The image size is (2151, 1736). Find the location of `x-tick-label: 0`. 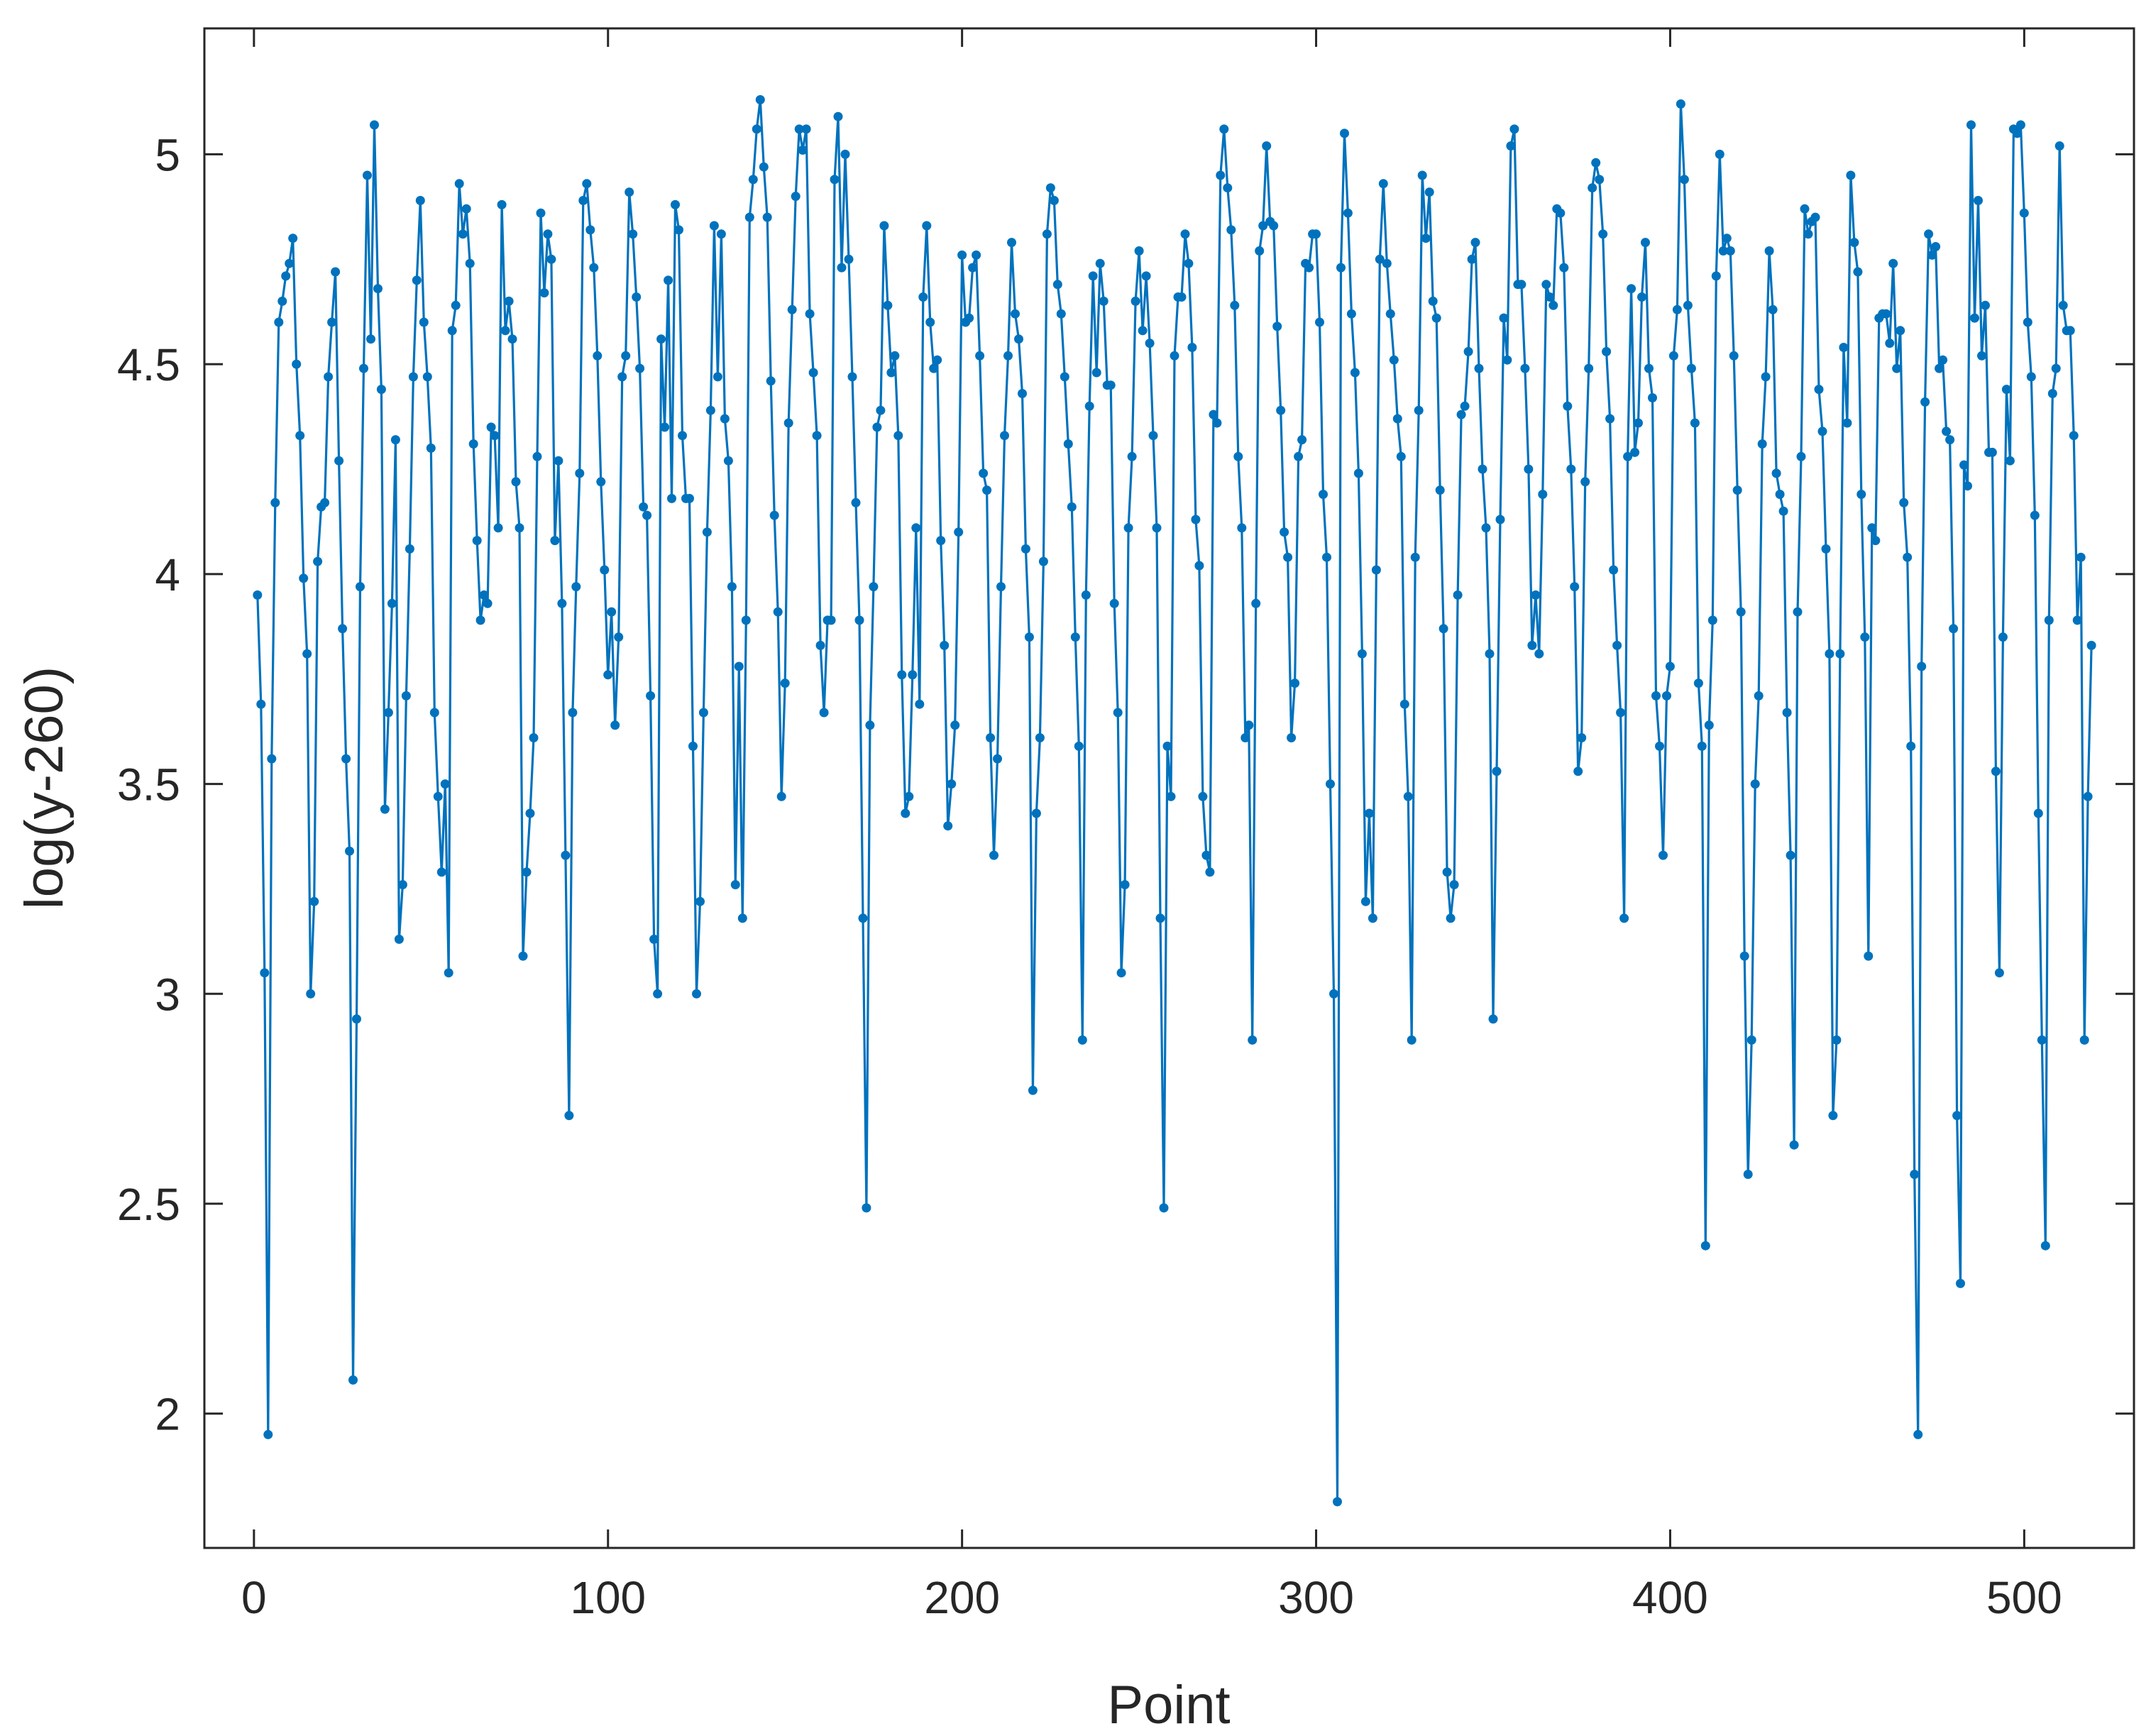

x-tick-label: 0 is located at coordinates (254, 1597).